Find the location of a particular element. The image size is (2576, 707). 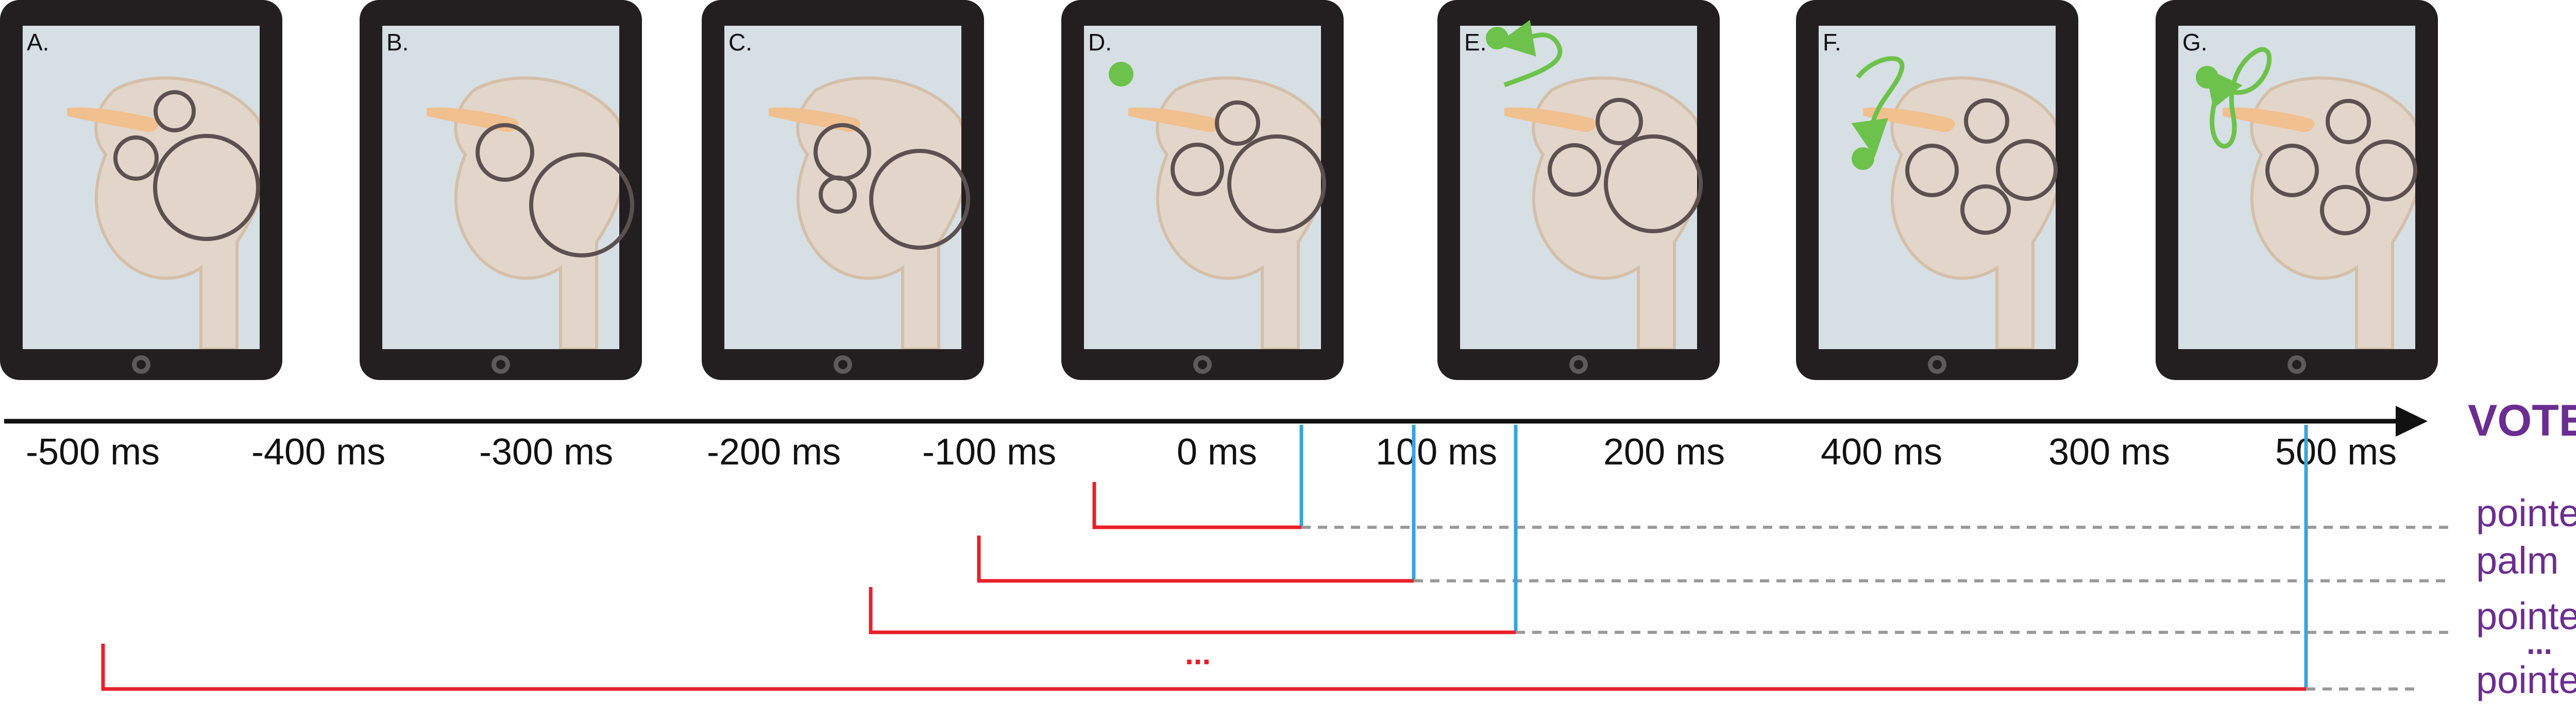

tablet-panel: A. is located at coordinates (141, 190).